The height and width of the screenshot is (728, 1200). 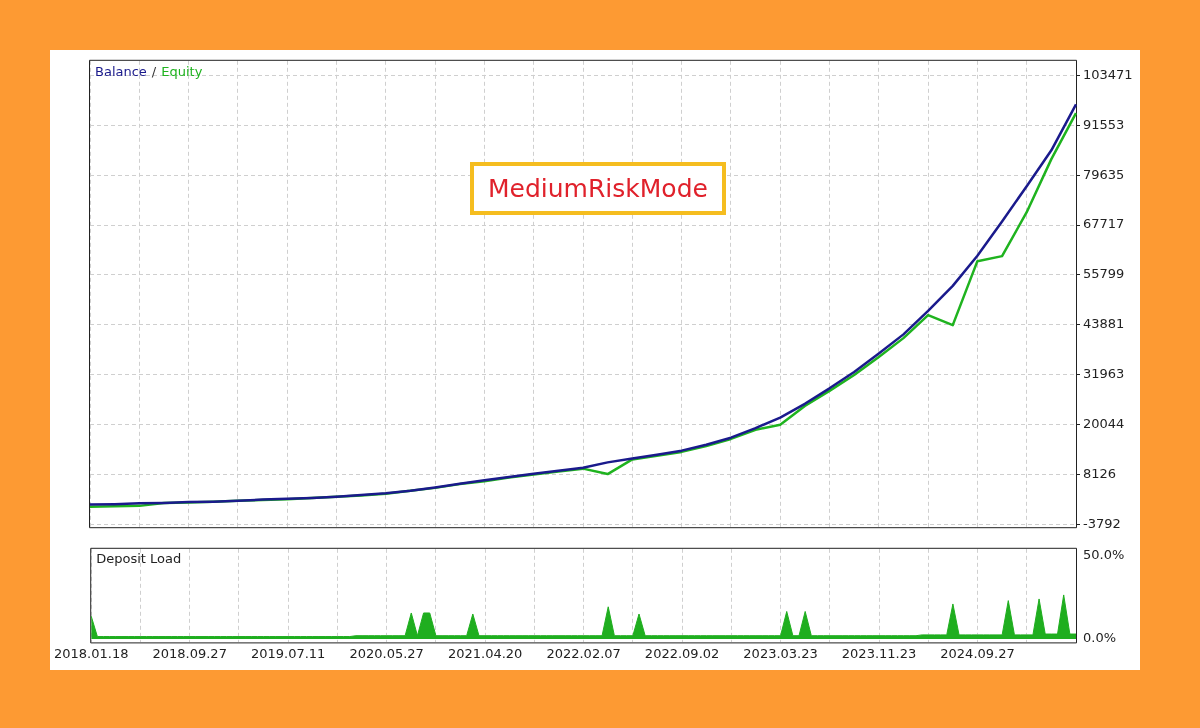 What do you see at coordinates (598, 188) in the screenshot?
I see `annotation: MediumRiskMode` at bounding box center [598, 188].